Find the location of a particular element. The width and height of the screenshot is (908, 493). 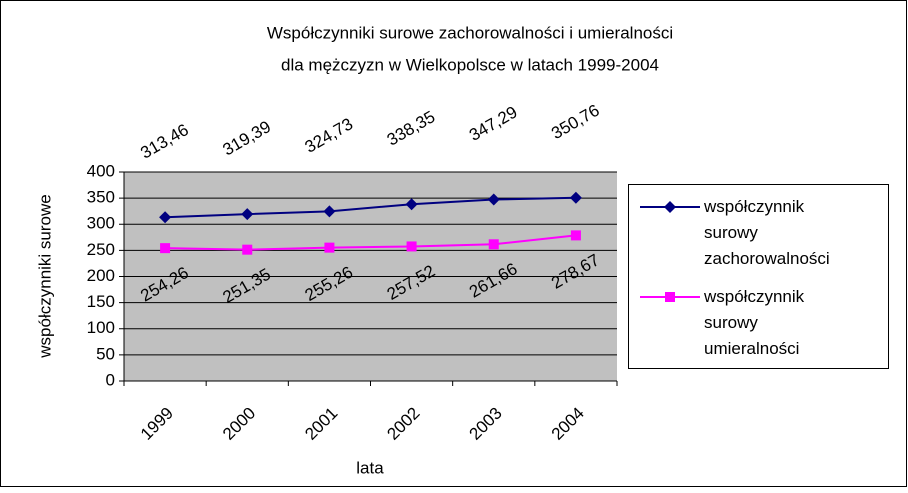

legend is located at coordinates (758, 276).